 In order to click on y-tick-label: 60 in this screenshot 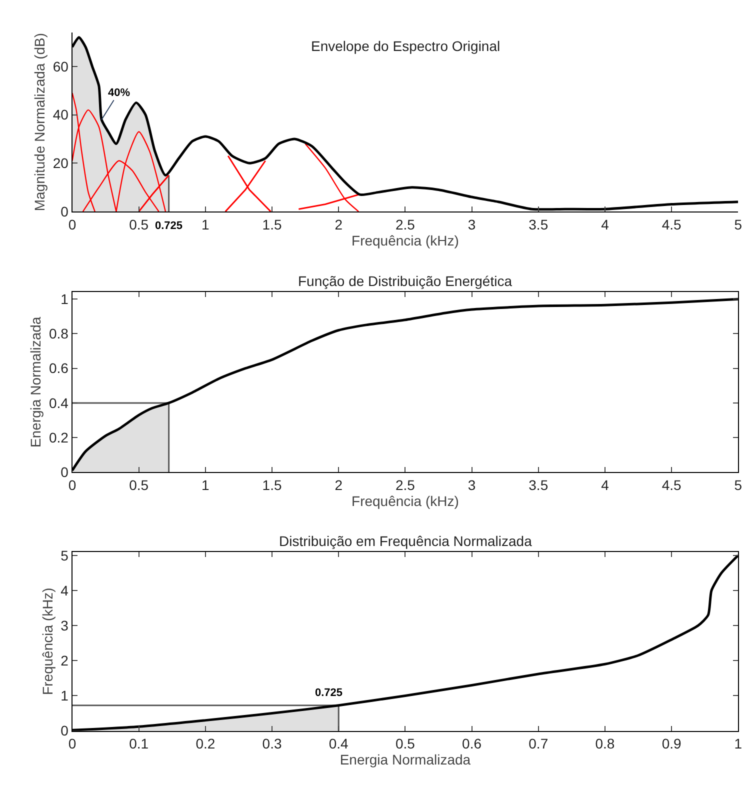, I will do `click(60, 66)`.